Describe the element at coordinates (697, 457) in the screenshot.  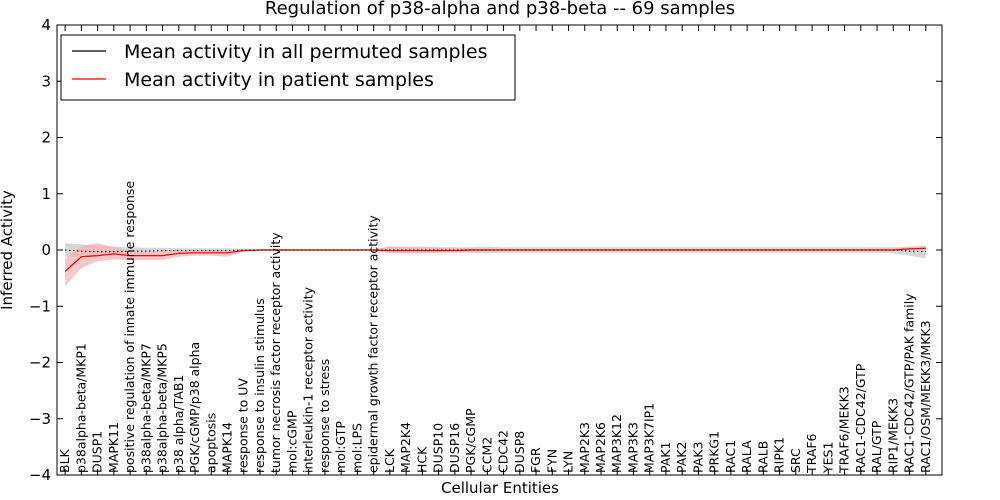
I see `x-category-label: PAK3` at that location.